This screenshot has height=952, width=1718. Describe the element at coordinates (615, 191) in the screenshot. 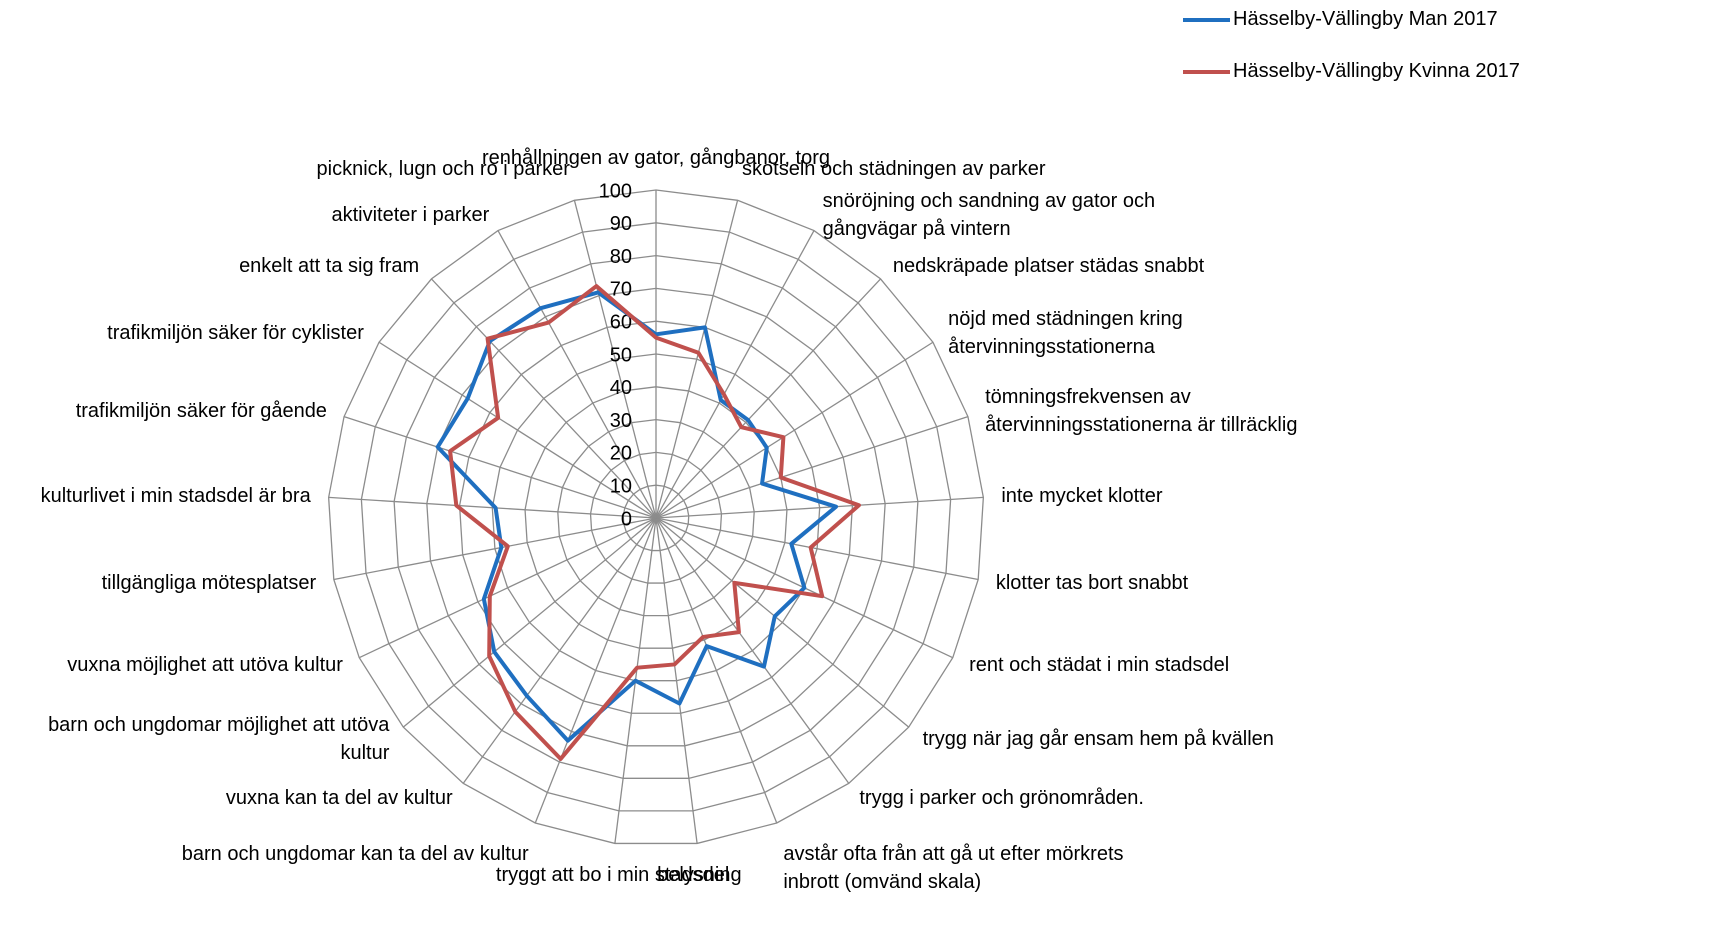

I see `axis-tick-label: 100` at that location.